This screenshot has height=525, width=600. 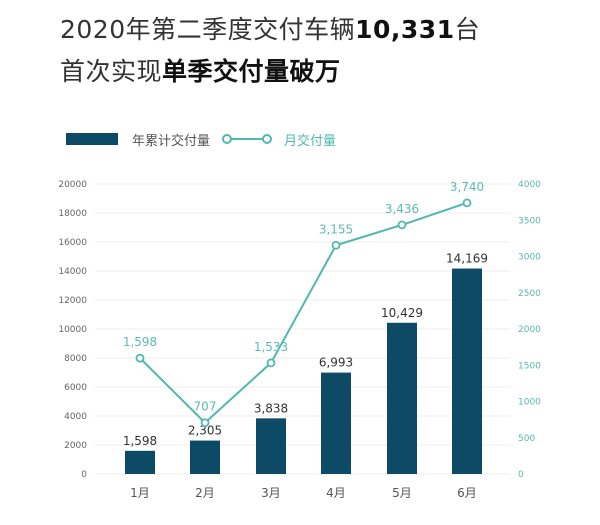 What do you see at coordinates (72, 272) in the screenshot?
I see `left-tick-label: 14000` at bounding box center [72, 272].